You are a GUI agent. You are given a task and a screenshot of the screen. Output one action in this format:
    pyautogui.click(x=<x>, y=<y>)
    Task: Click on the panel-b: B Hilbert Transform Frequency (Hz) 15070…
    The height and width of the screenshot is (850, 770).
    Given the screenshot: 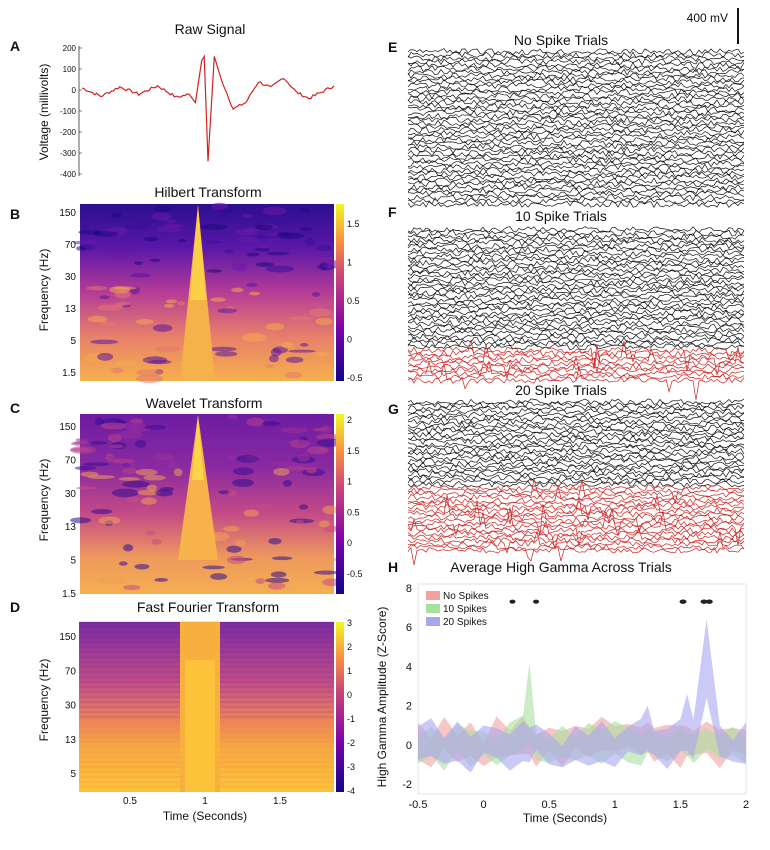 What is the action you would take?
    pyautogui.click(x=186, y=284)
    